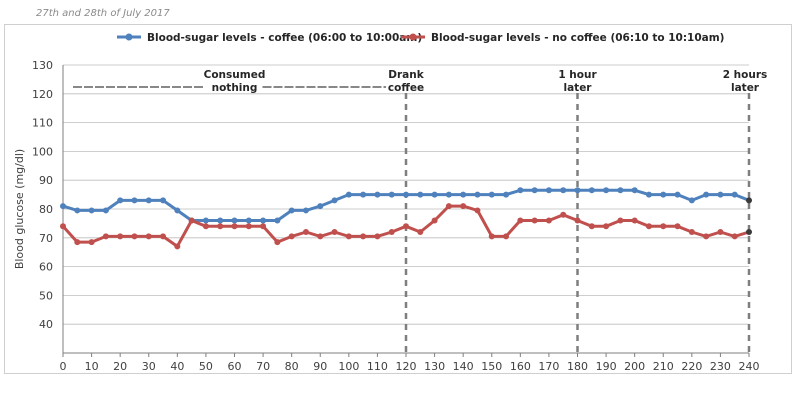 The image size is (800, 405). What do you see at coordinates (42, 123) in the screenshot?
I see `y-tick-label-110: 110` at bounding box center [42, 123].